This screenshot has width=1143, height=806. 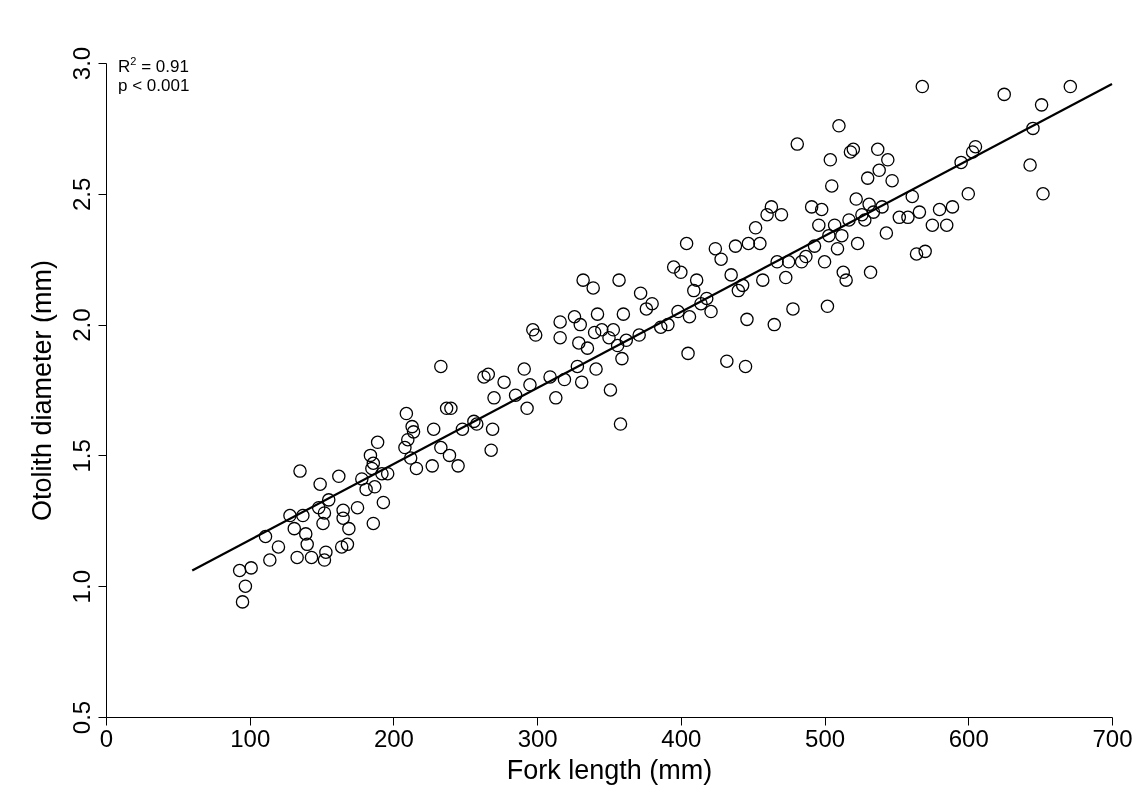 I want to click on x-tick-label: 400, so click(x=681, y=738).